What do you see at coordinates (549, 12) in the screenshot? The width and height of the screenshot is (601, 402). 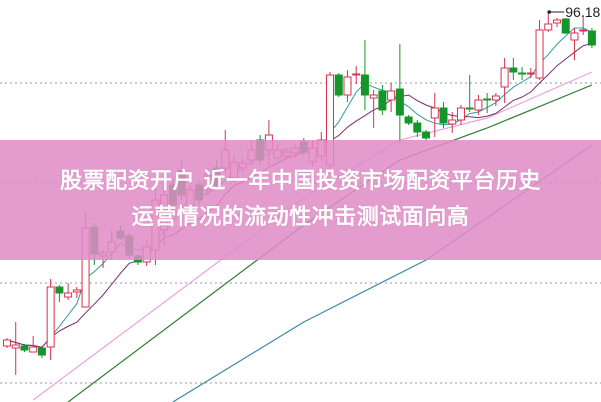 I see `max-marker-dot` at bounding box center [549, 12].